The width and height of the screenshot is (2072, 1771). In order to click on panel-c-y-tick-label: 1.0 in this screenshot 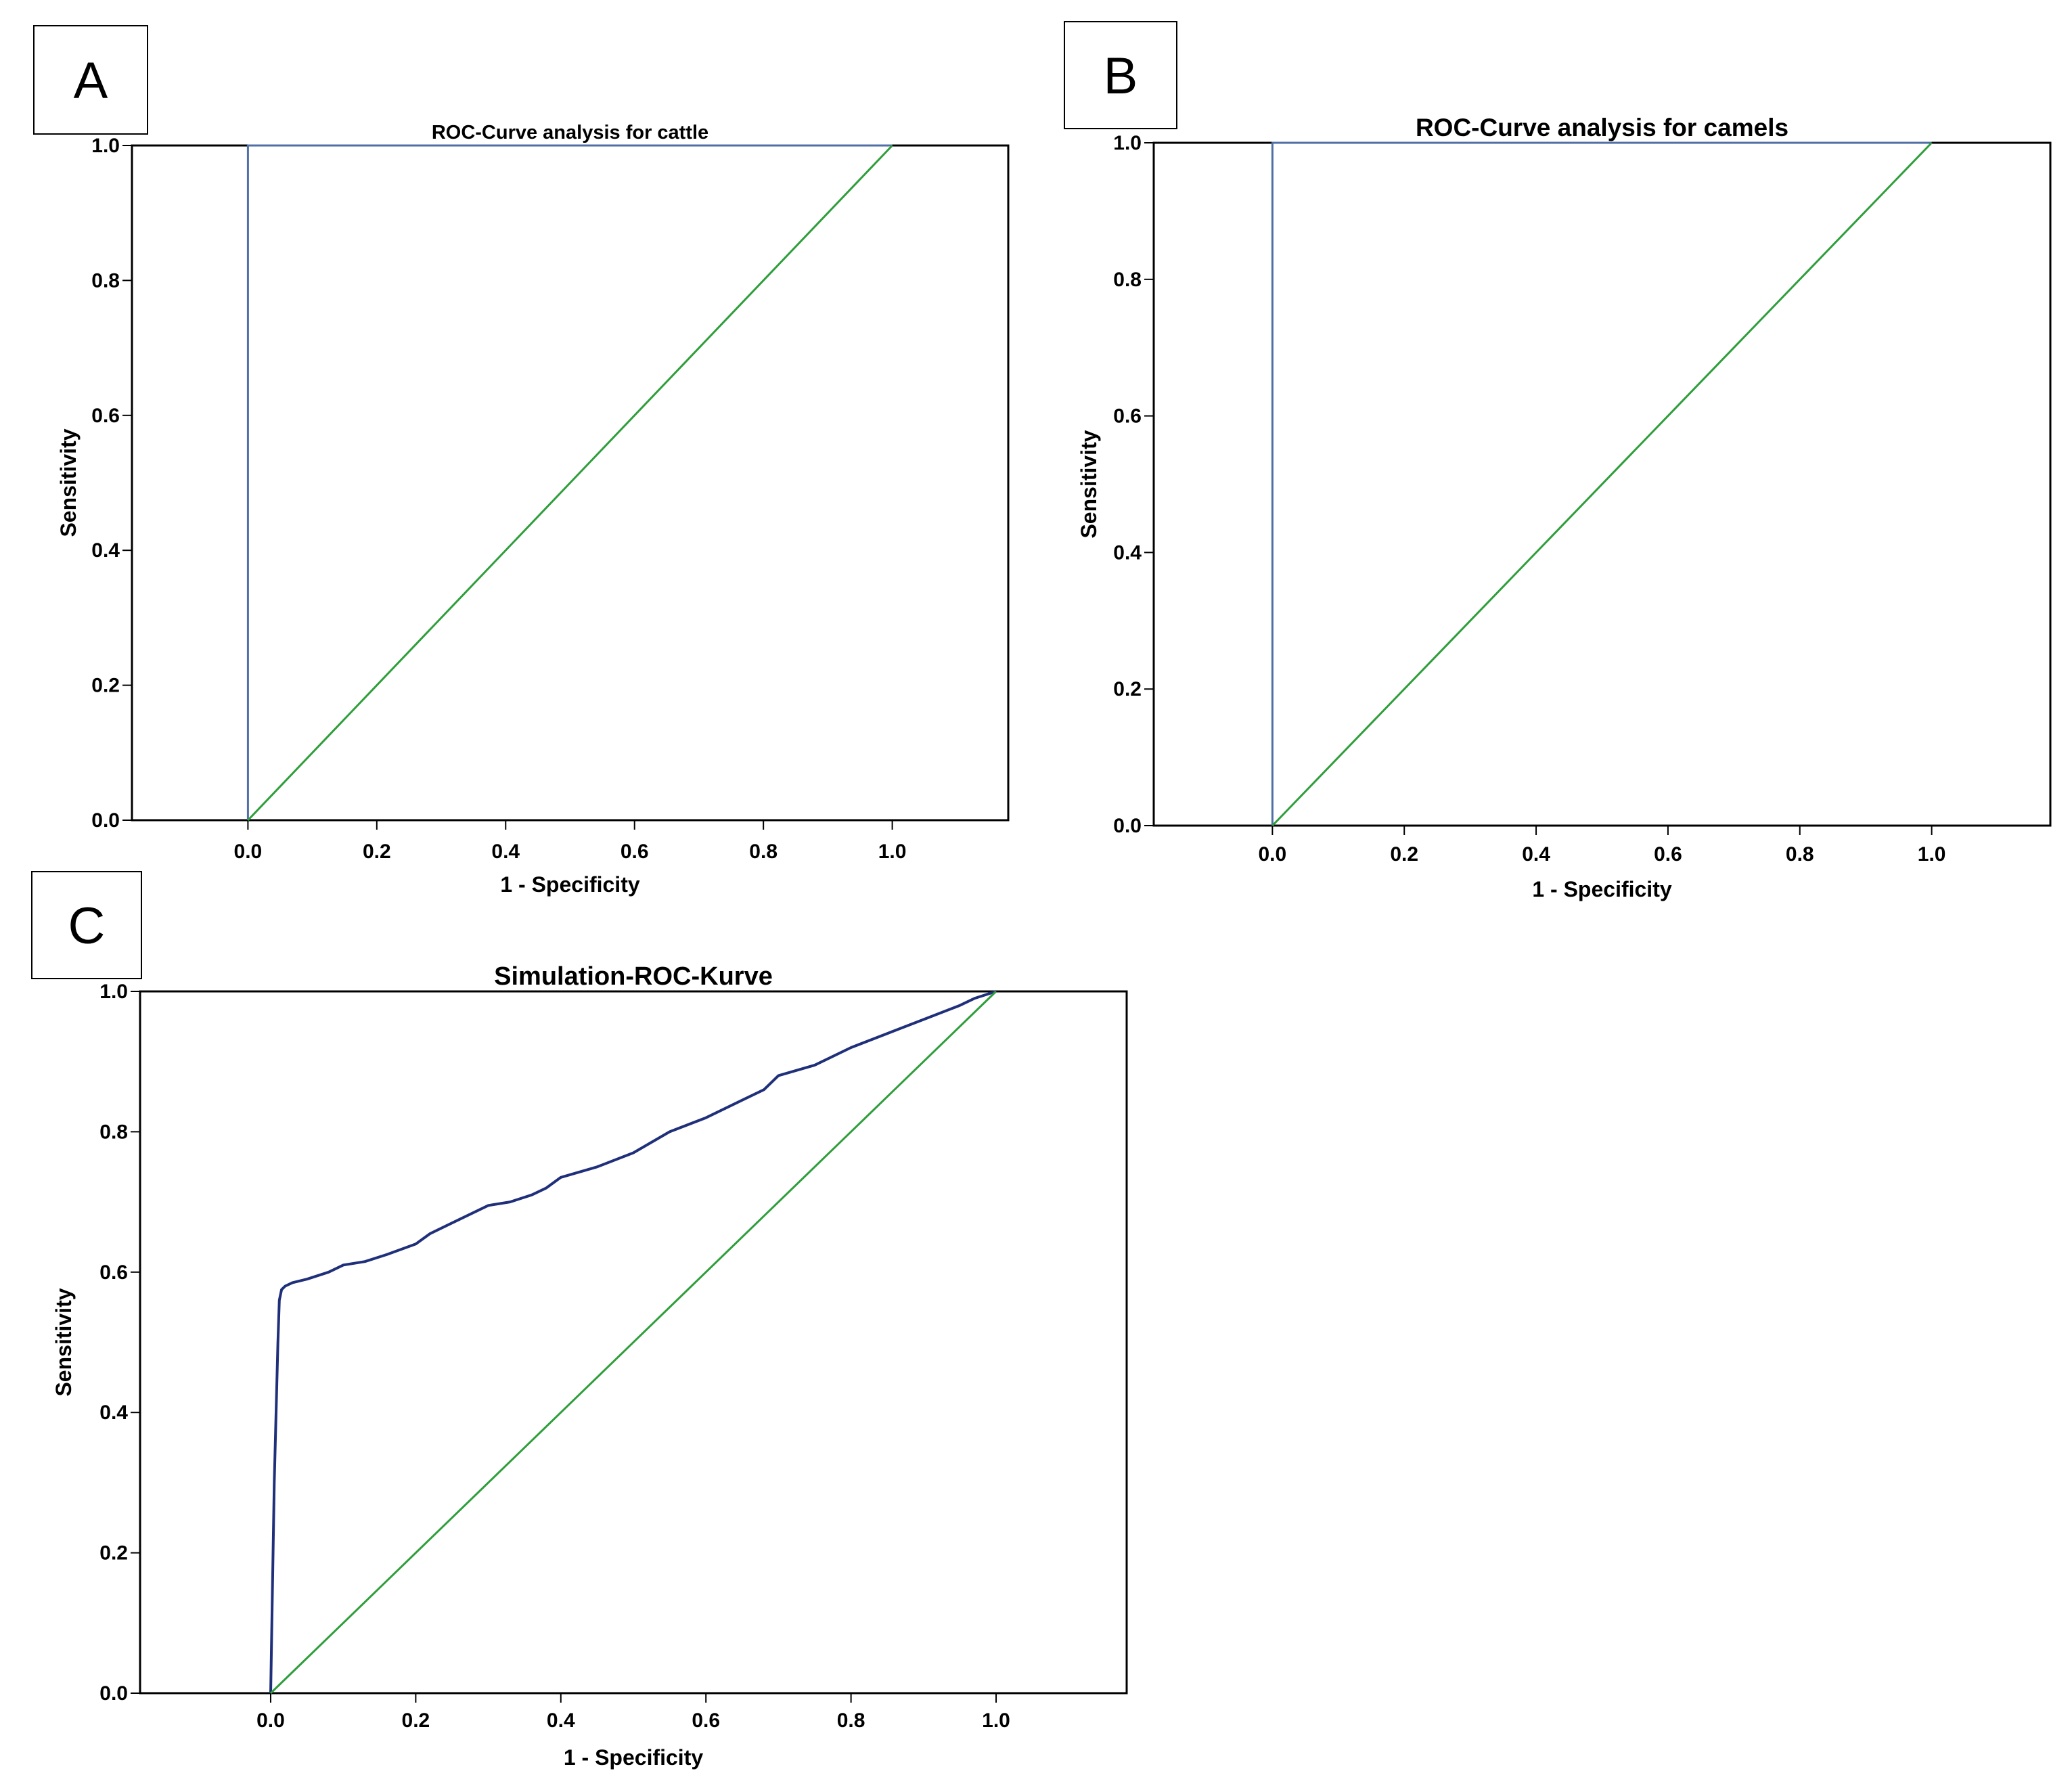, I will do `click(113, 992)`.